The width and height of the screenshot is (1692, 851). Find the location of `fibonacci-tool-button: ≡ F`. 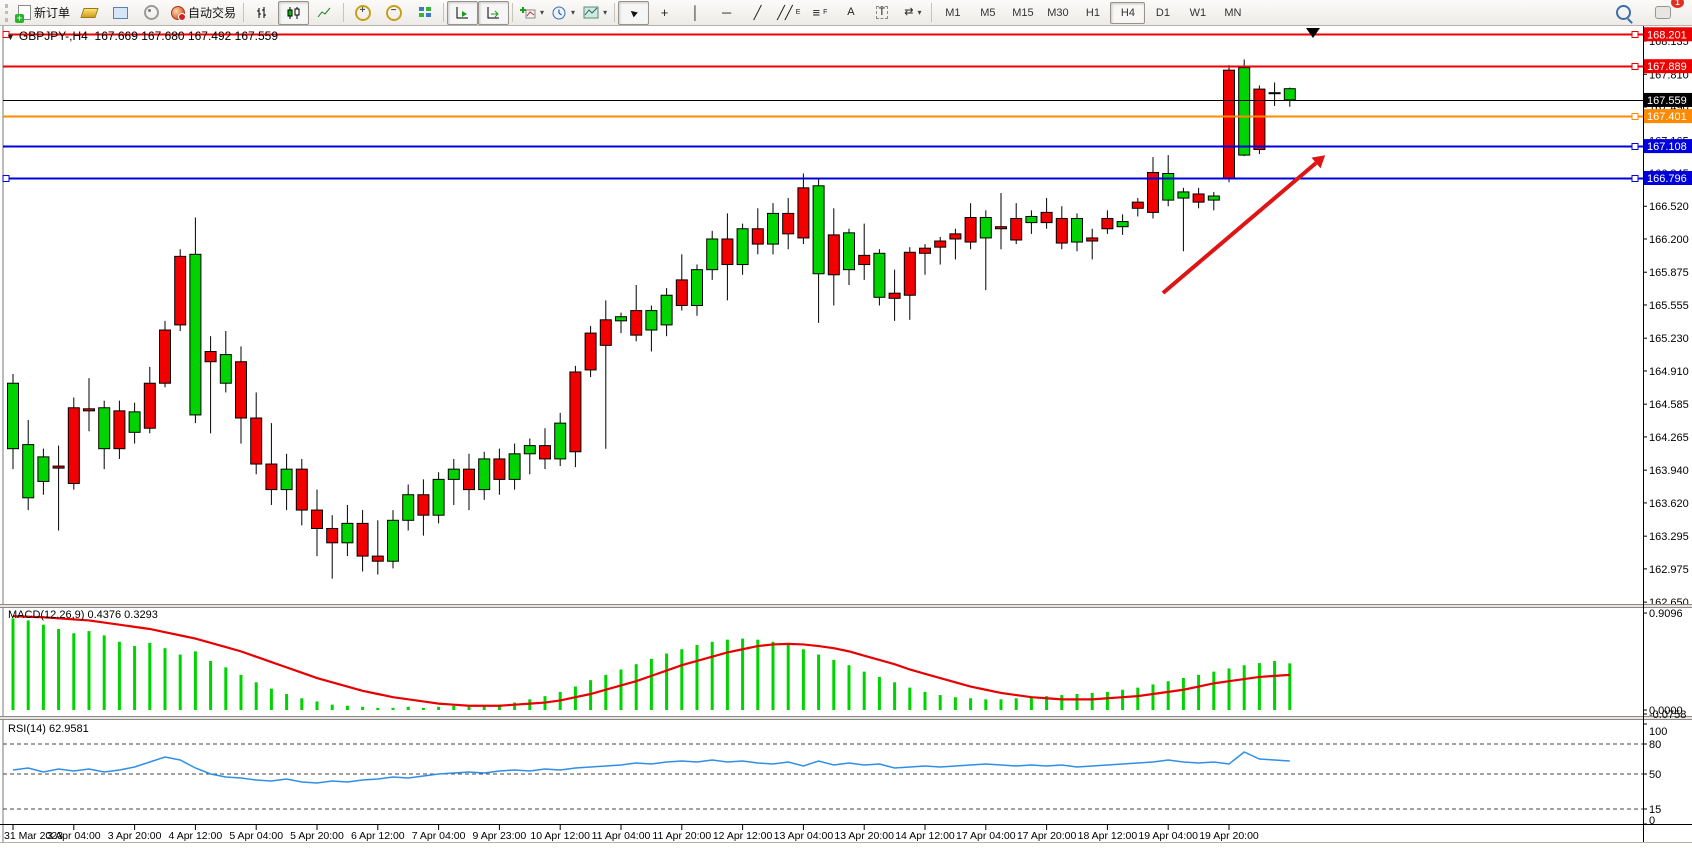

fibonacci-tool-button: ≡ F is located at coordinates (820, 12).